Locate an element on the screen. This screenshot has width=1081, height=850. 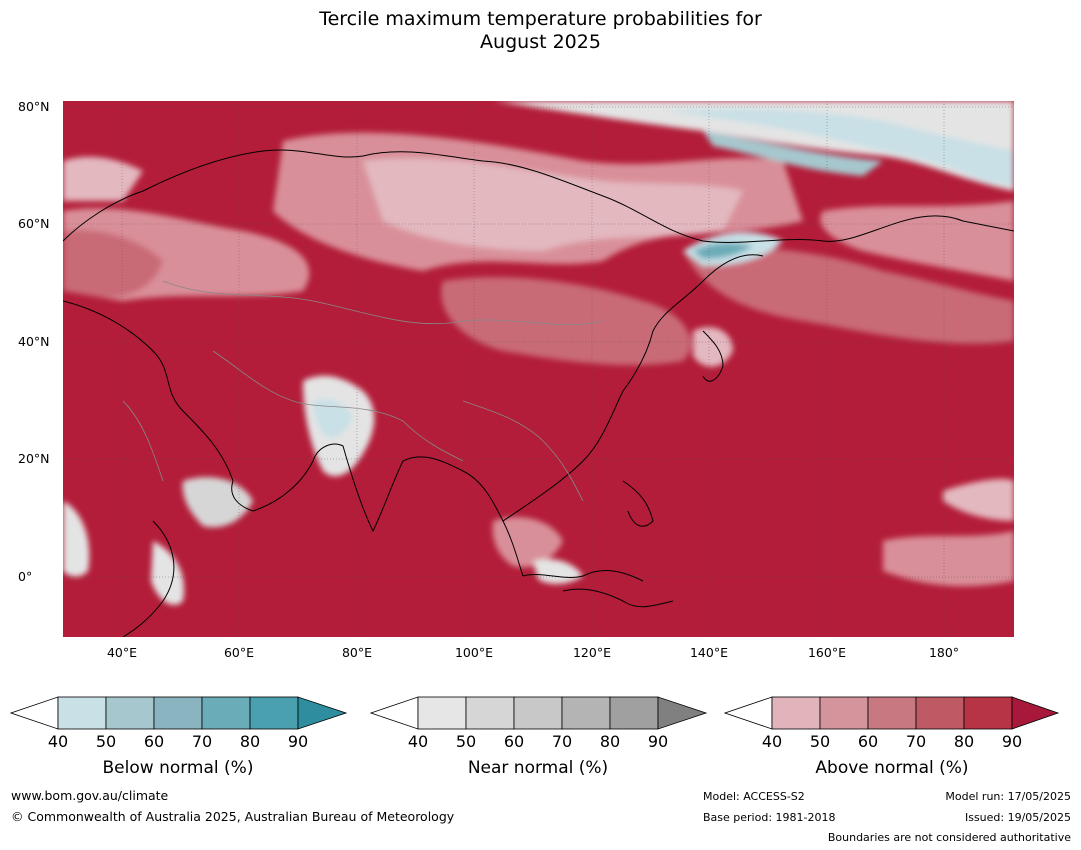
lat-label-20n: 20°N is located at coordinates (34, 458).